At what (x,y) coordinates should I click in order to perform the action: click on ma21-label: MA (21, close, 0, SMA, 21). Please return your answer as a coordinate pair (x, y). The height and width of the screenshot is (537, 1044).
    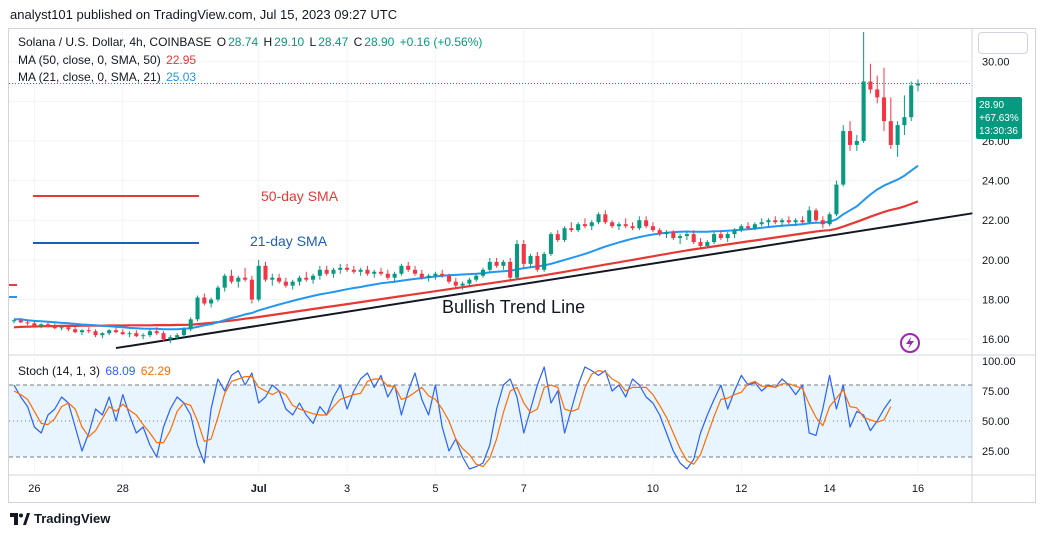
    Looking at the image, I should click on (89, 77).